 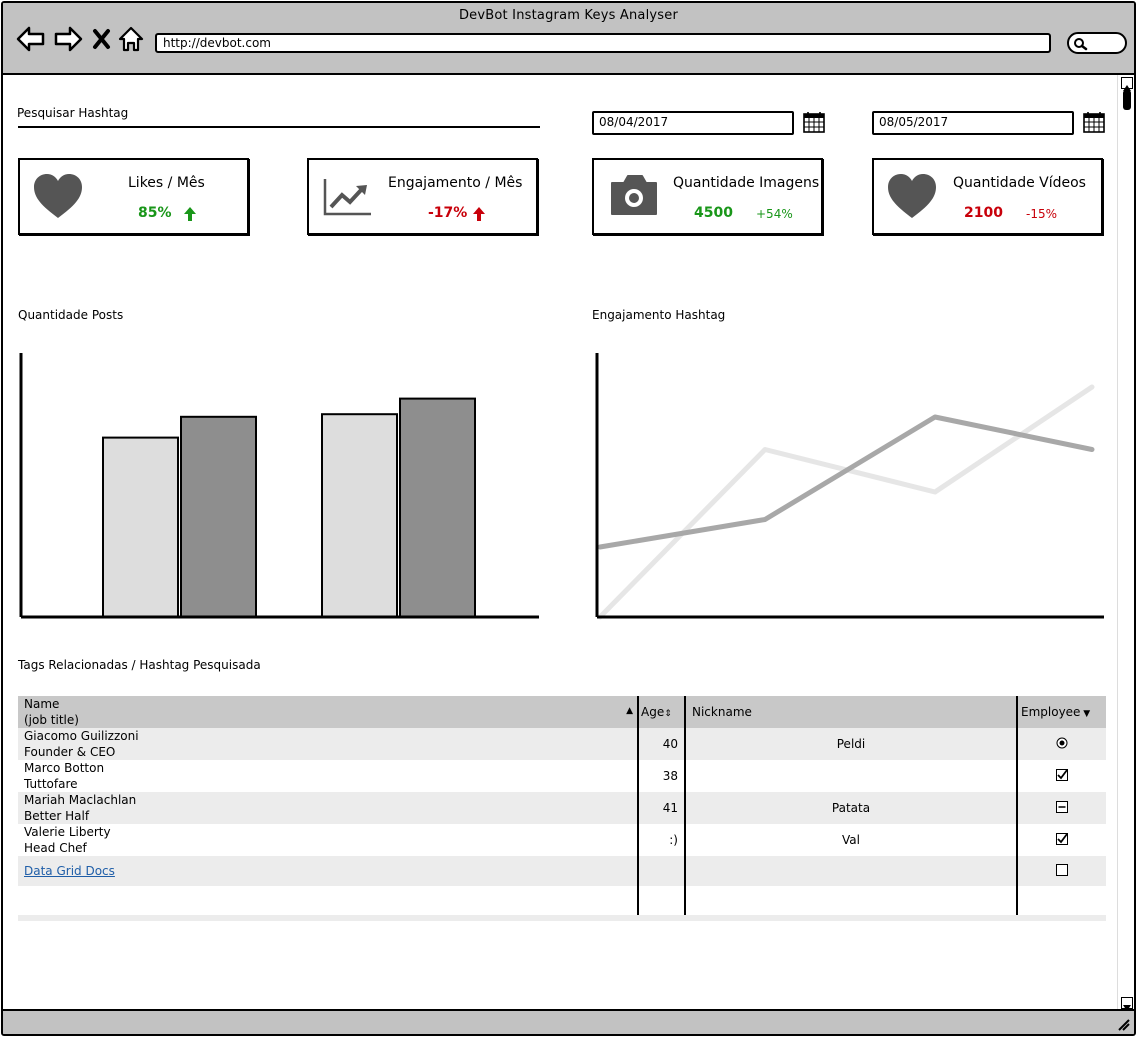 What do you see at coordinates (746, 183) in the screenshot?
I see `card-title: Quantidade Imagens` at bounding box center [746, 183].